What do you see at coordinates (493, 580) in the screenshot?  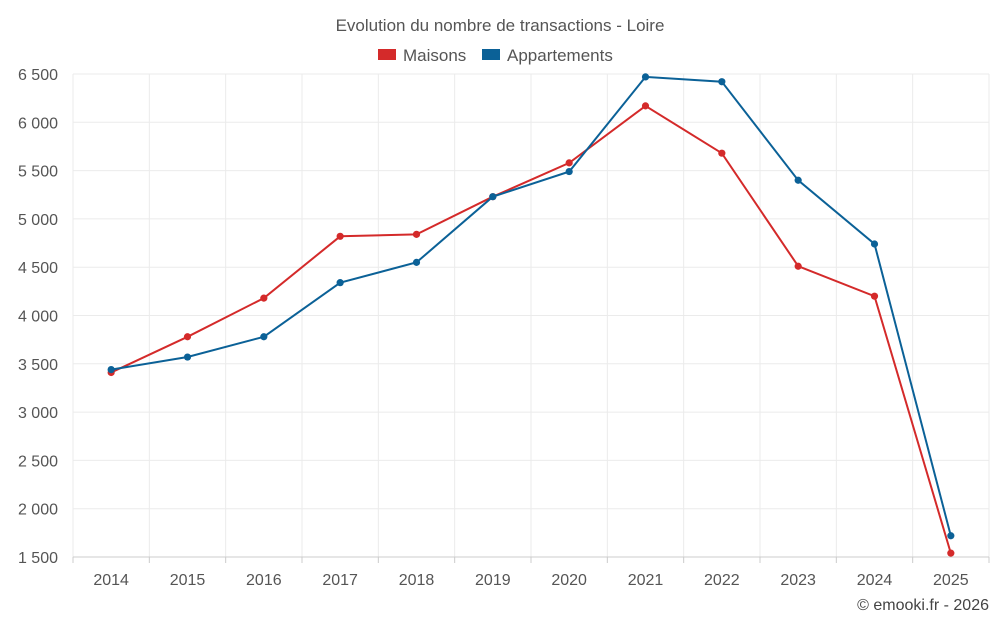 I see `x-tick-label: 2019` at bounding box center [493, 580].